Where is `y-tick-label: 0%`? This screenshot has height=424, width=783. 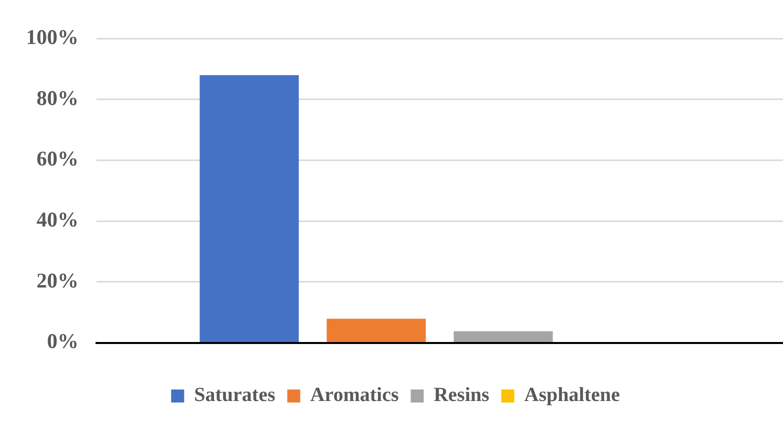 y-tick-label: 0% is located at coordinates (62, 341).